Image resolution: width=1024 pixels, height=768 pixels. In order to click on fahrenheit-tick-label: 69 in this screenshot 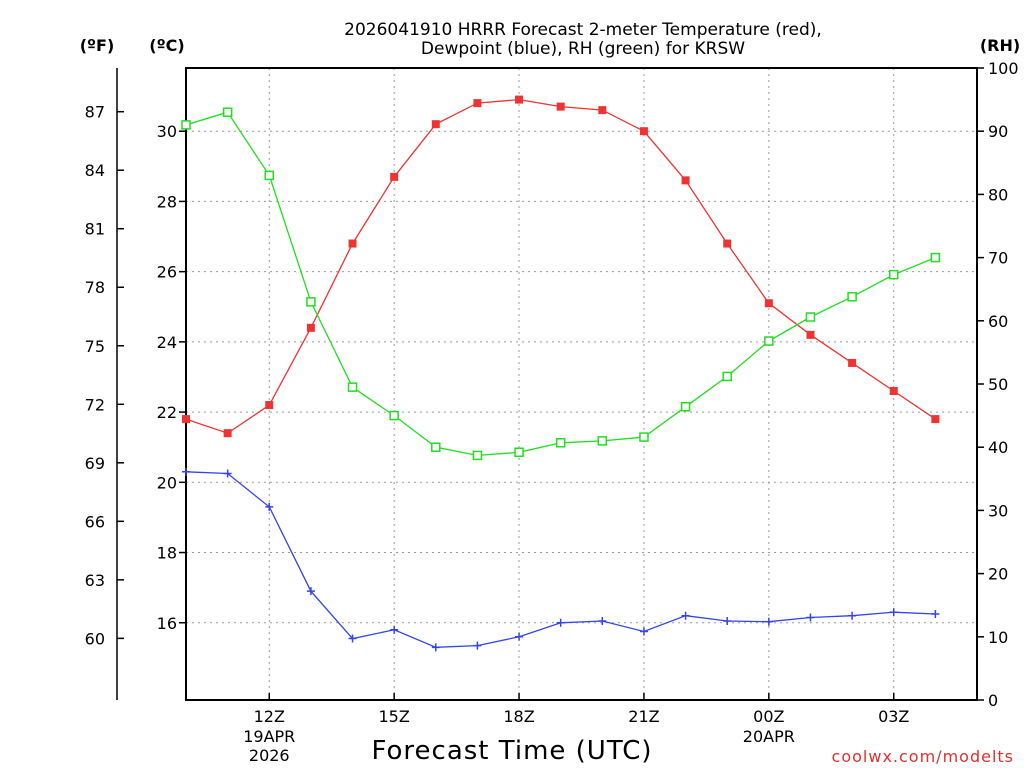, I will do `click(95, 463)`.